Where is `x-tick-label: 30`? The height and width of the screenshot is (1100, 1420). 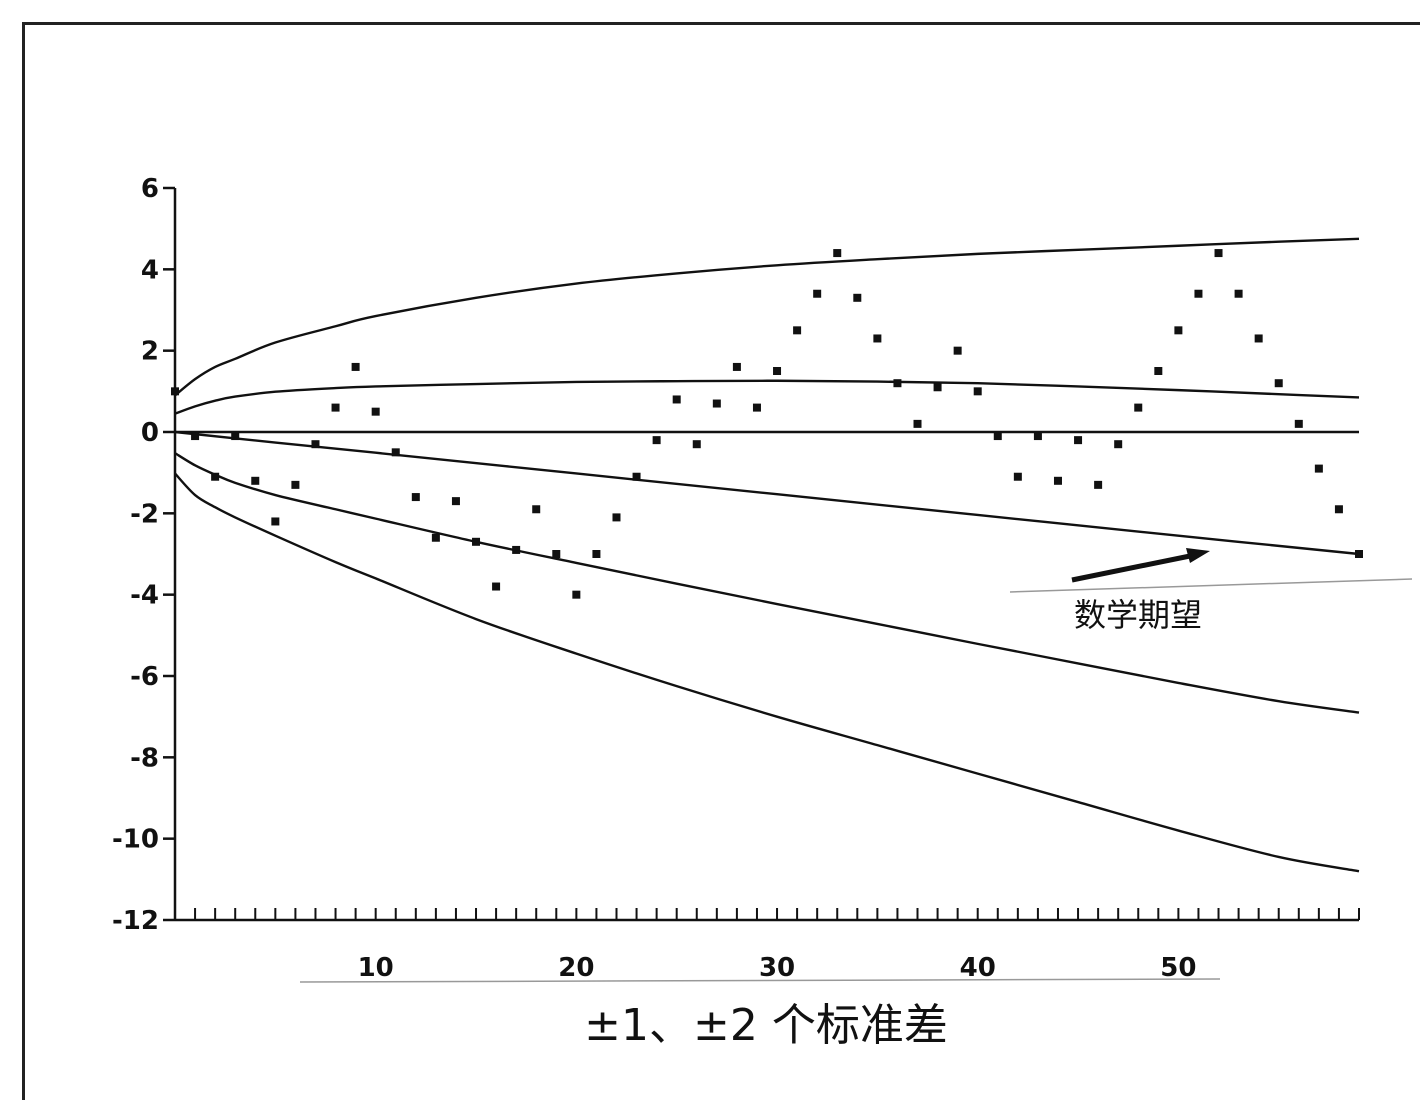
x-tick-label: 30 is located at coordinates (777, 968).